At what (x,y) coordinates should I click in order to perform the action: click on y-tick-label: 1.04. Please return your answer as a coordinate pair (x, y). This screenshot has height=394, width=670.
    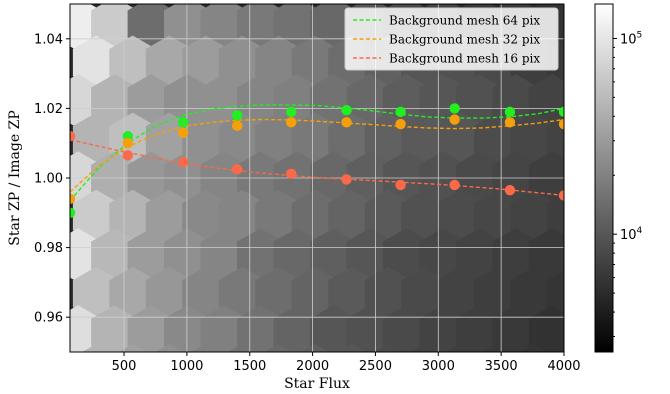
    Looking at the image, I should click on (48, 39).